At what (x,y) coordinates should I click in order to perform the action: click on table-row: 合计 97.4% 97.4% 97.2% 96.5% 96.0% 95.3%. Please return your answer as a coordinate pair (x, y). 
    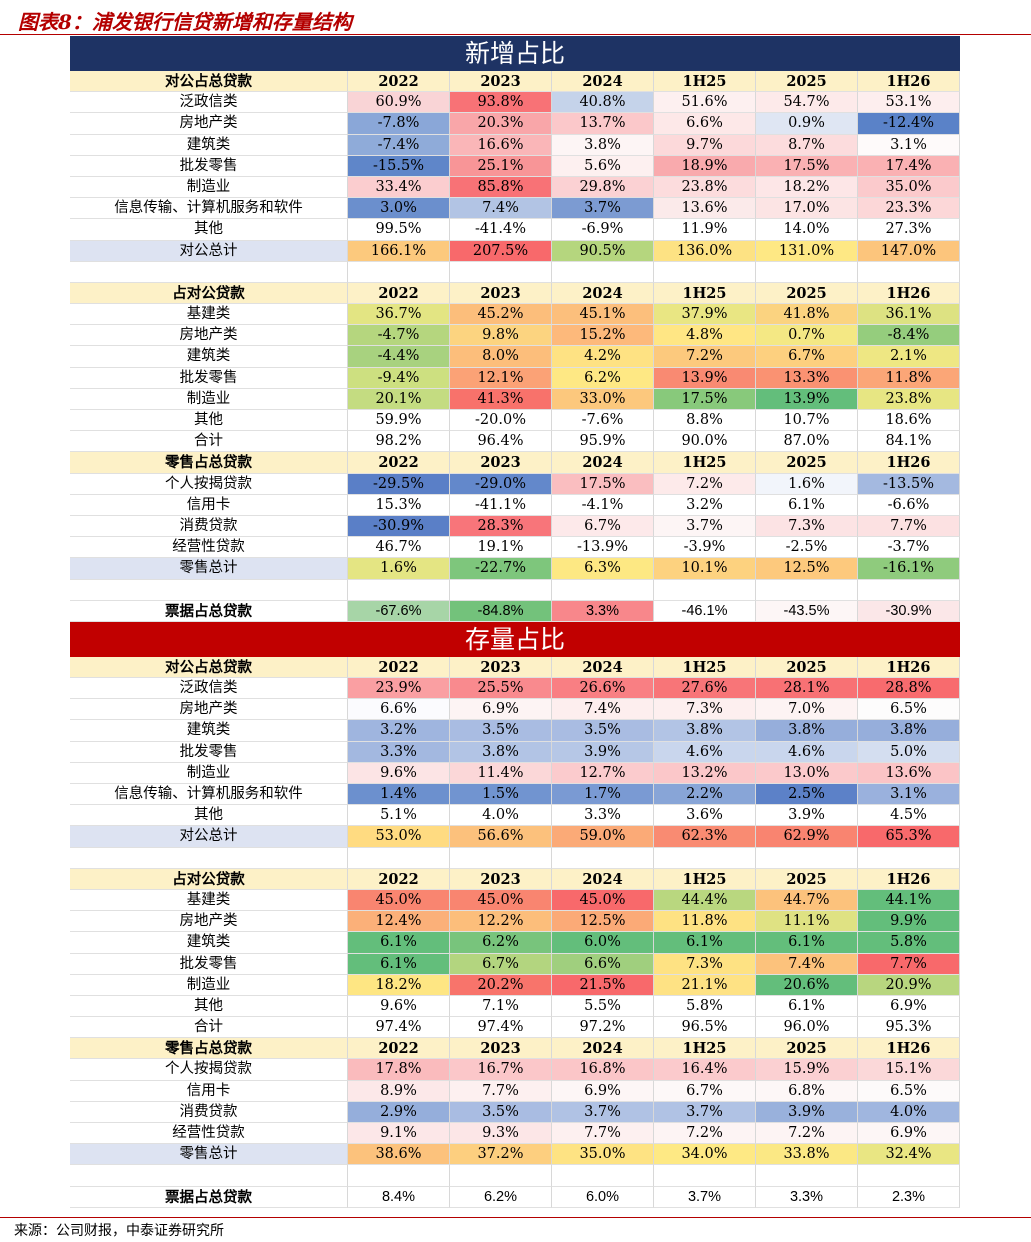
    Looking at the image, I should click on (515, 1028).